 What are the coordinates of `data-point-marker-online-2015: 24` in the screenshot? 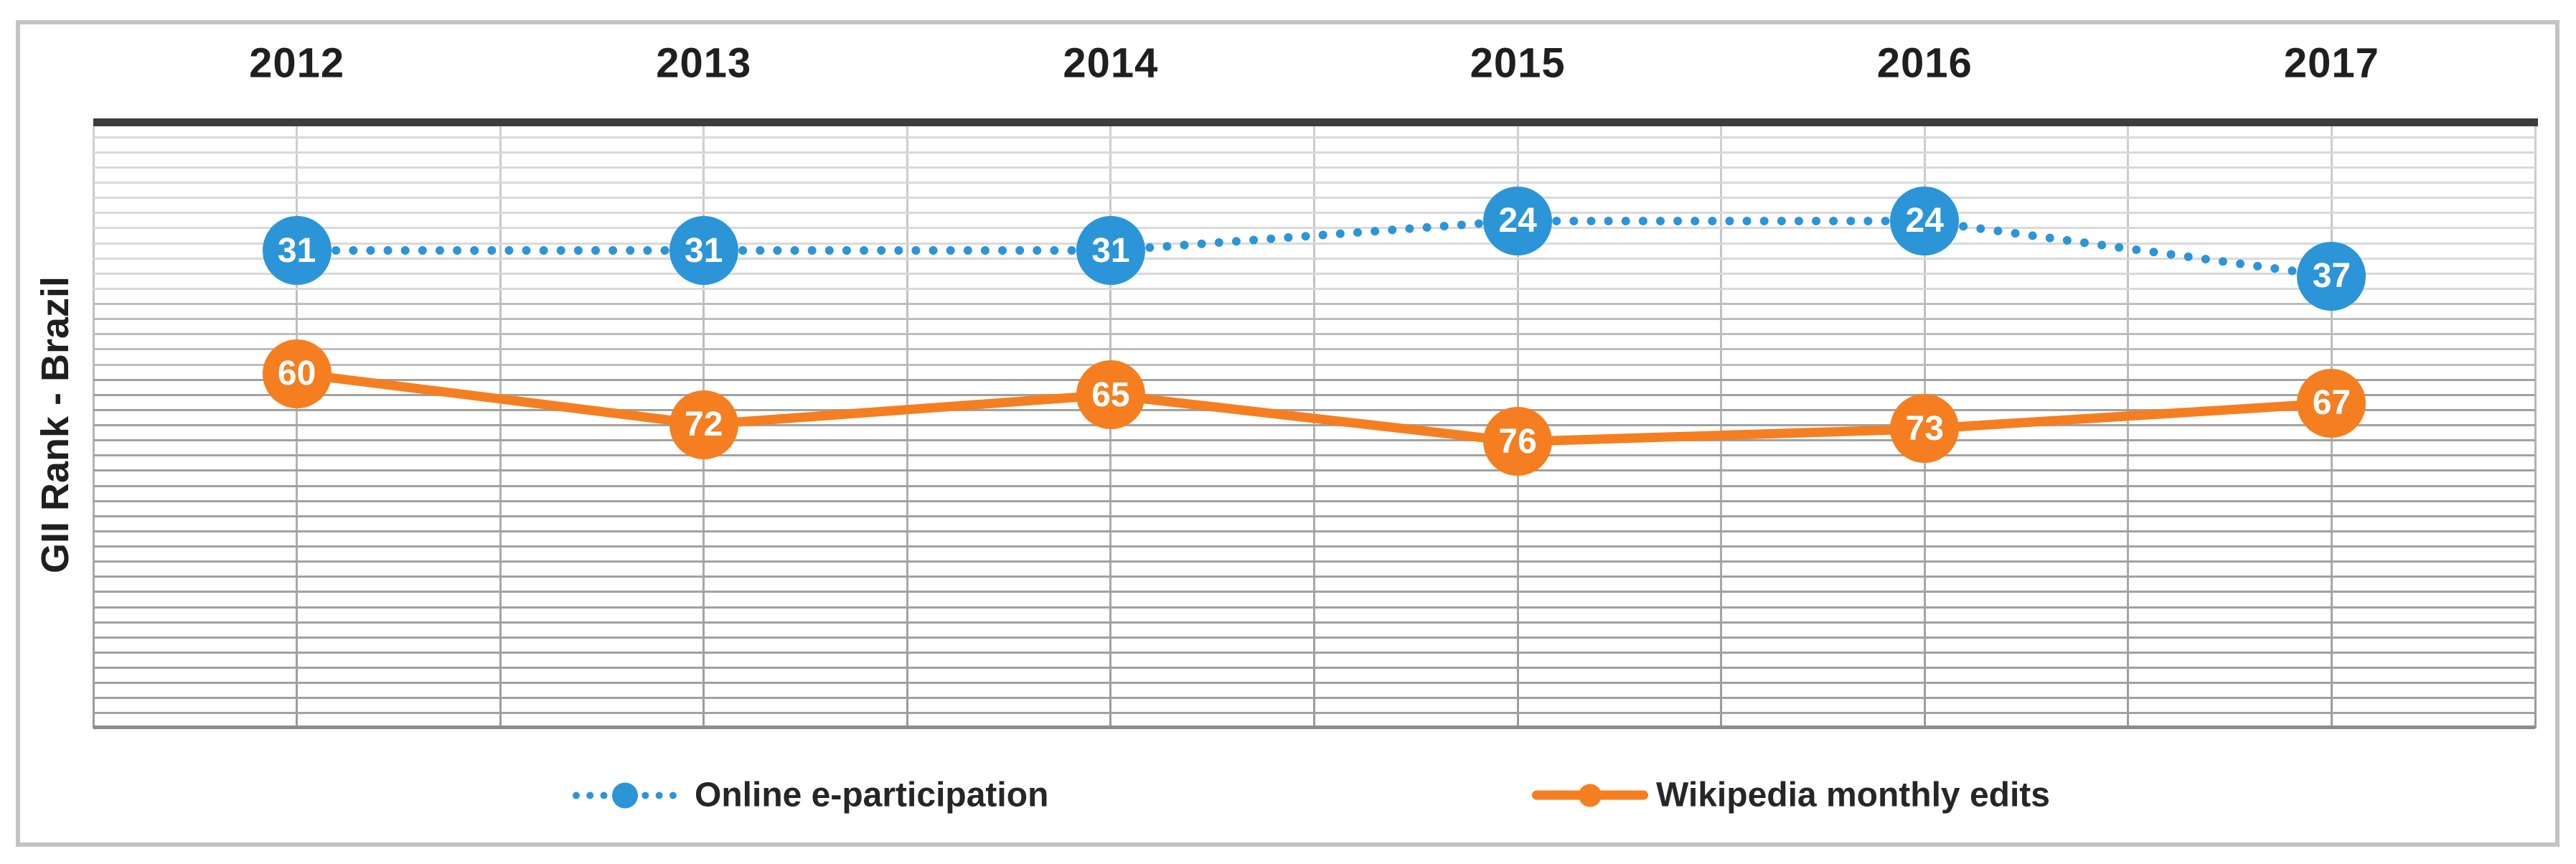 It's located at (1518, 221).